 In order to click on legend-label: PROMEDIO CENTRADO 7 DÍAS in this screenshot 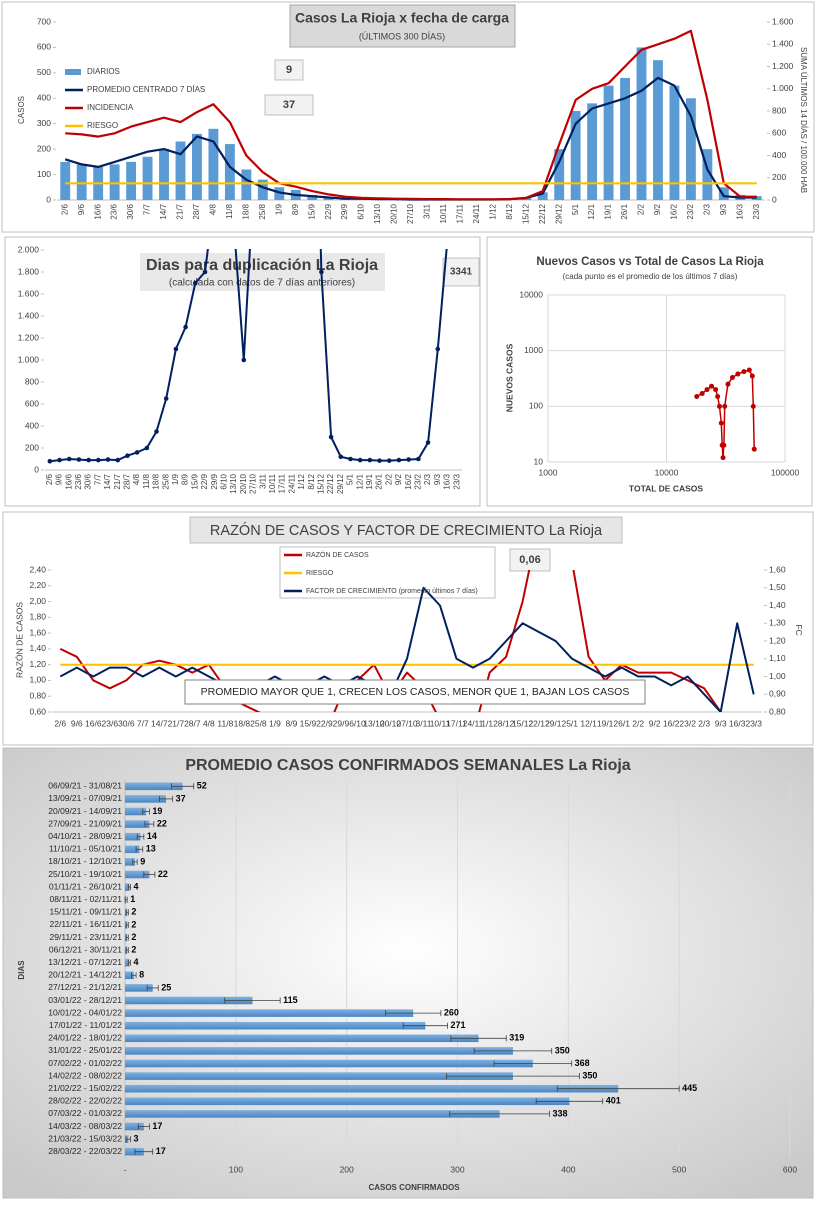, I will do `click(146, 89)`.